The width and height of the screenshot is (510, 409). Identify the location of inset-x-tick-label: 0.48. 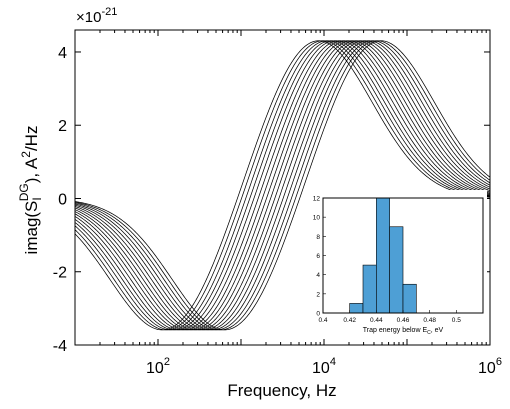
(429, 320).